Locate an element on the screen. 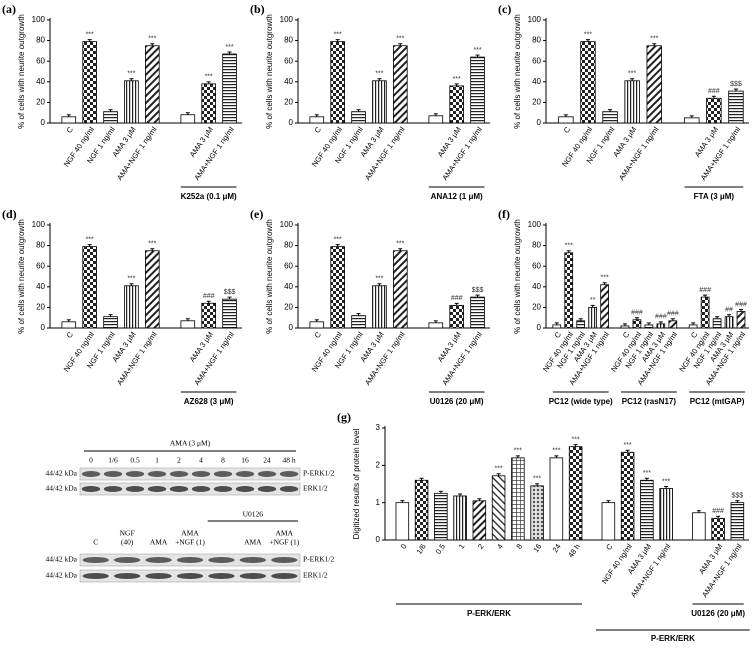 Image resolution: width=755 pixels, height=648 pixels. blot-lane-label: AMA is located at coordinates (190, 533).